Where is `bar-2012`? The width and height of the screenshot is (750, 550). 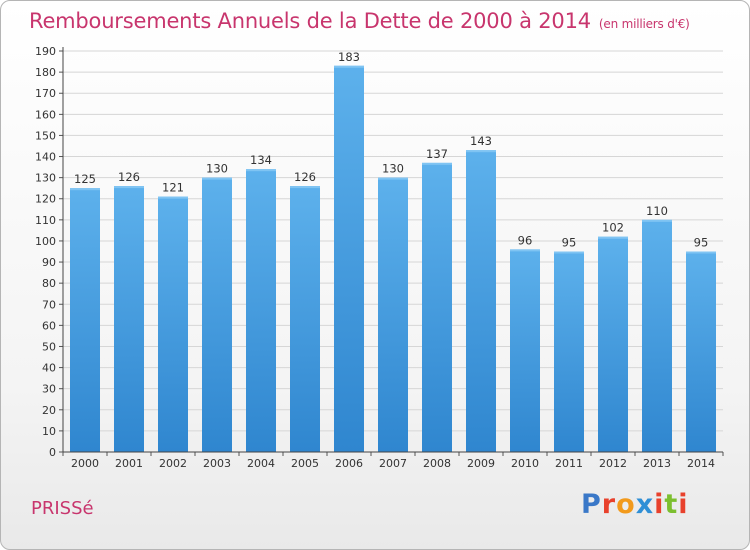 bar-2012 is located at coordinates (613, 344).